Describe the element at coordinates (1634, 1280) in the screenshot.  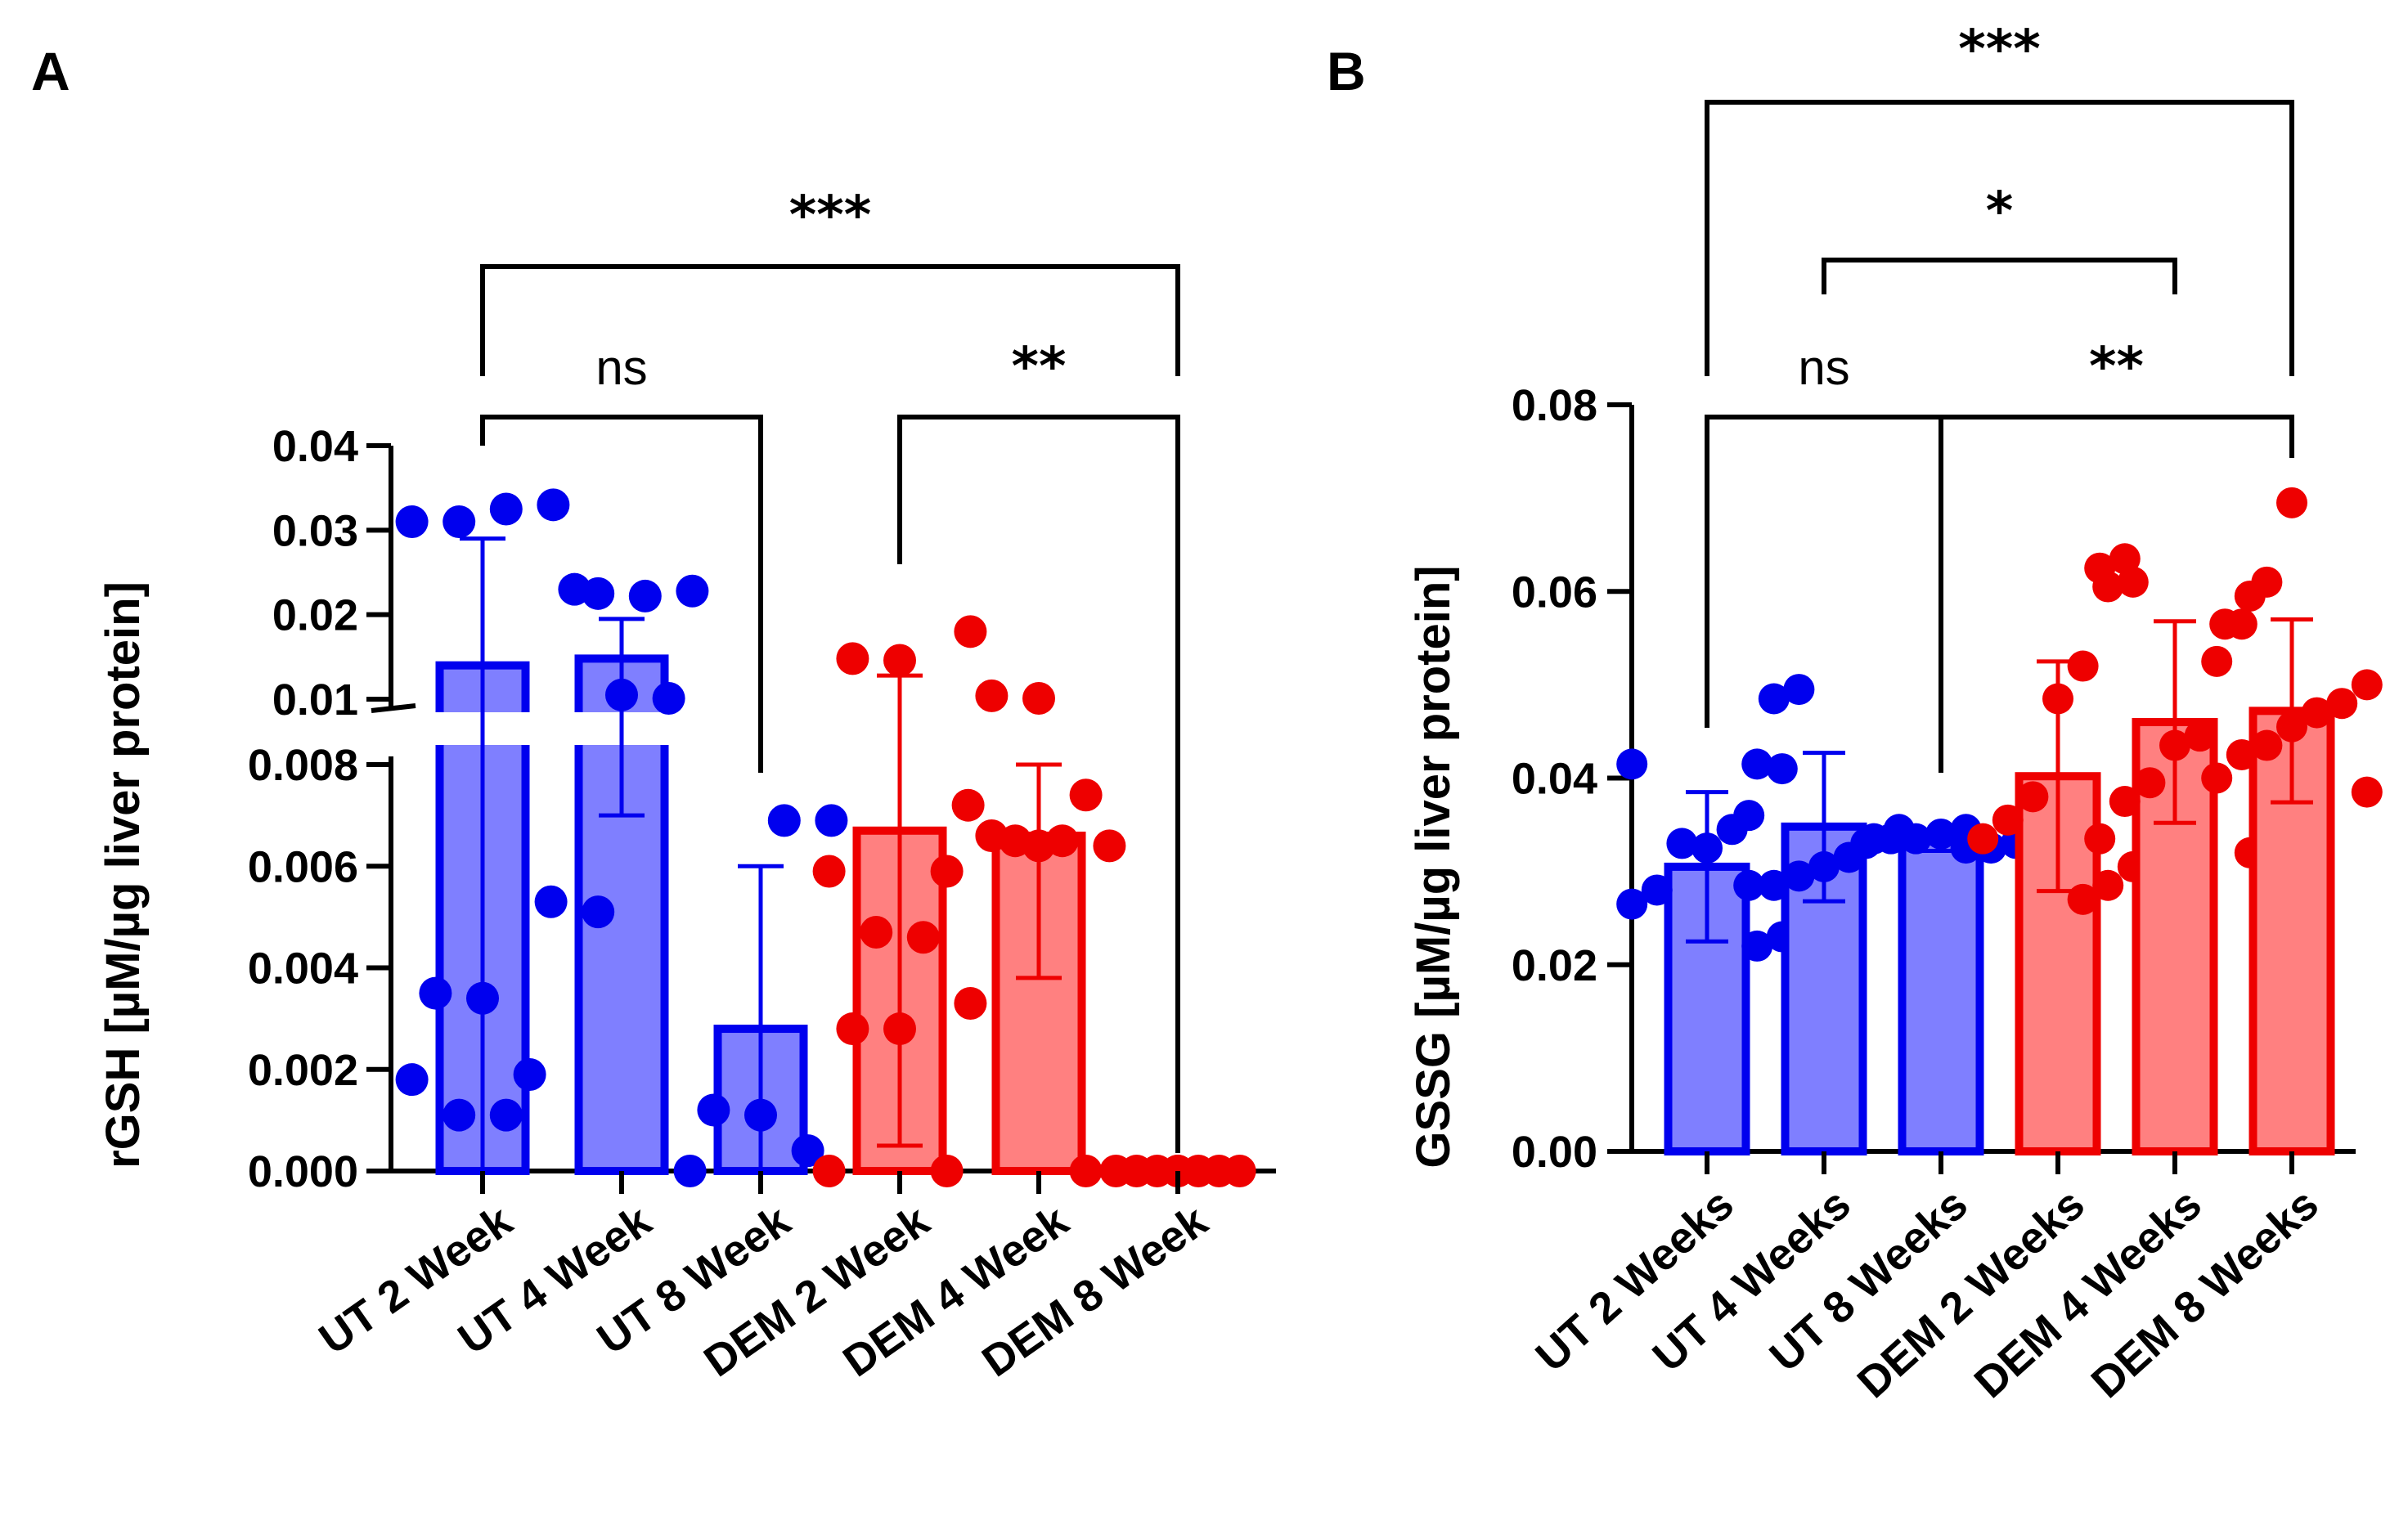
I see `x-tick-label: UT 2 Weeks` at that location.